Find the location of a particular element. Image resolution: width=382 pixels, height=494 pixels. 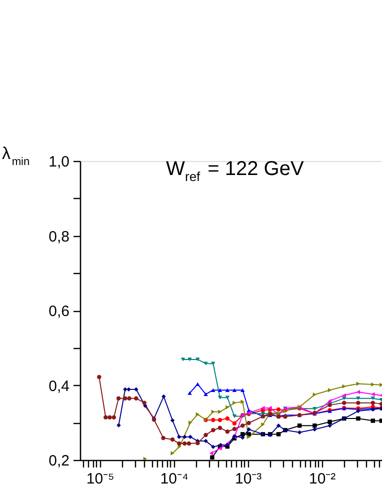

y-tick-label: 0,6 is located at coordinates (59, 311).